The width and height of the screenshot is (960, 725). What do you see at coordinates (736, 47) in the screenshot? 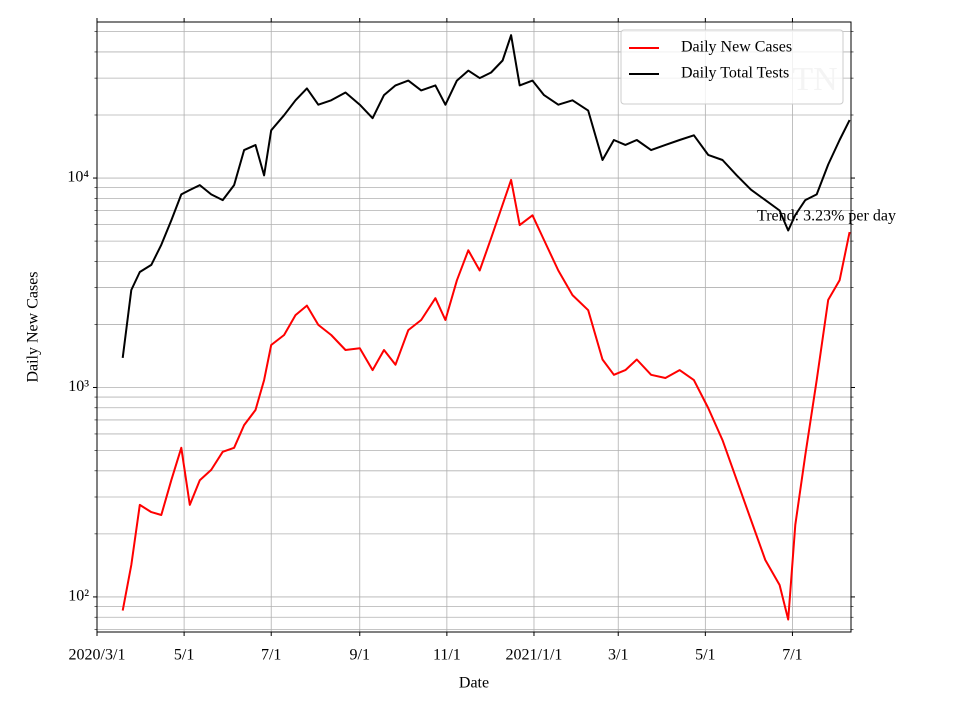
I see `legend-label: Daily New Cases` at bounding box center [736, 47].